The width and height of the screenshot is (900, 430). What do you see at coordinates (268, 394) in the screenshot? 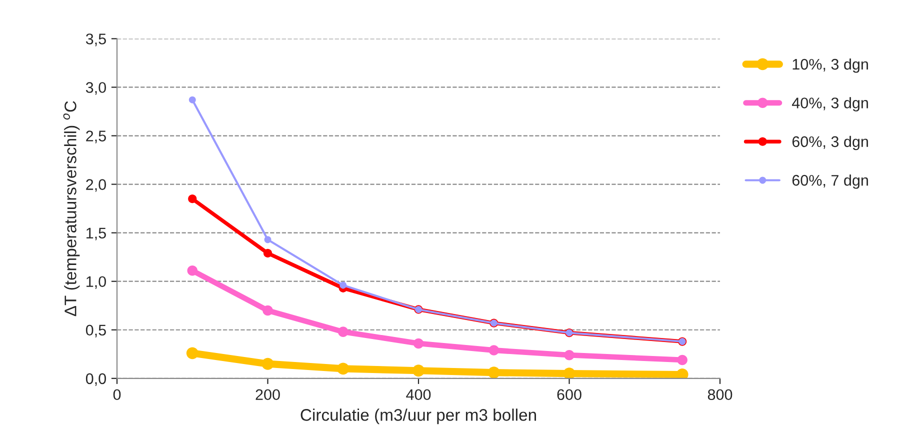
I see `x-tick-label: 200` at bounding box center [268, 394].